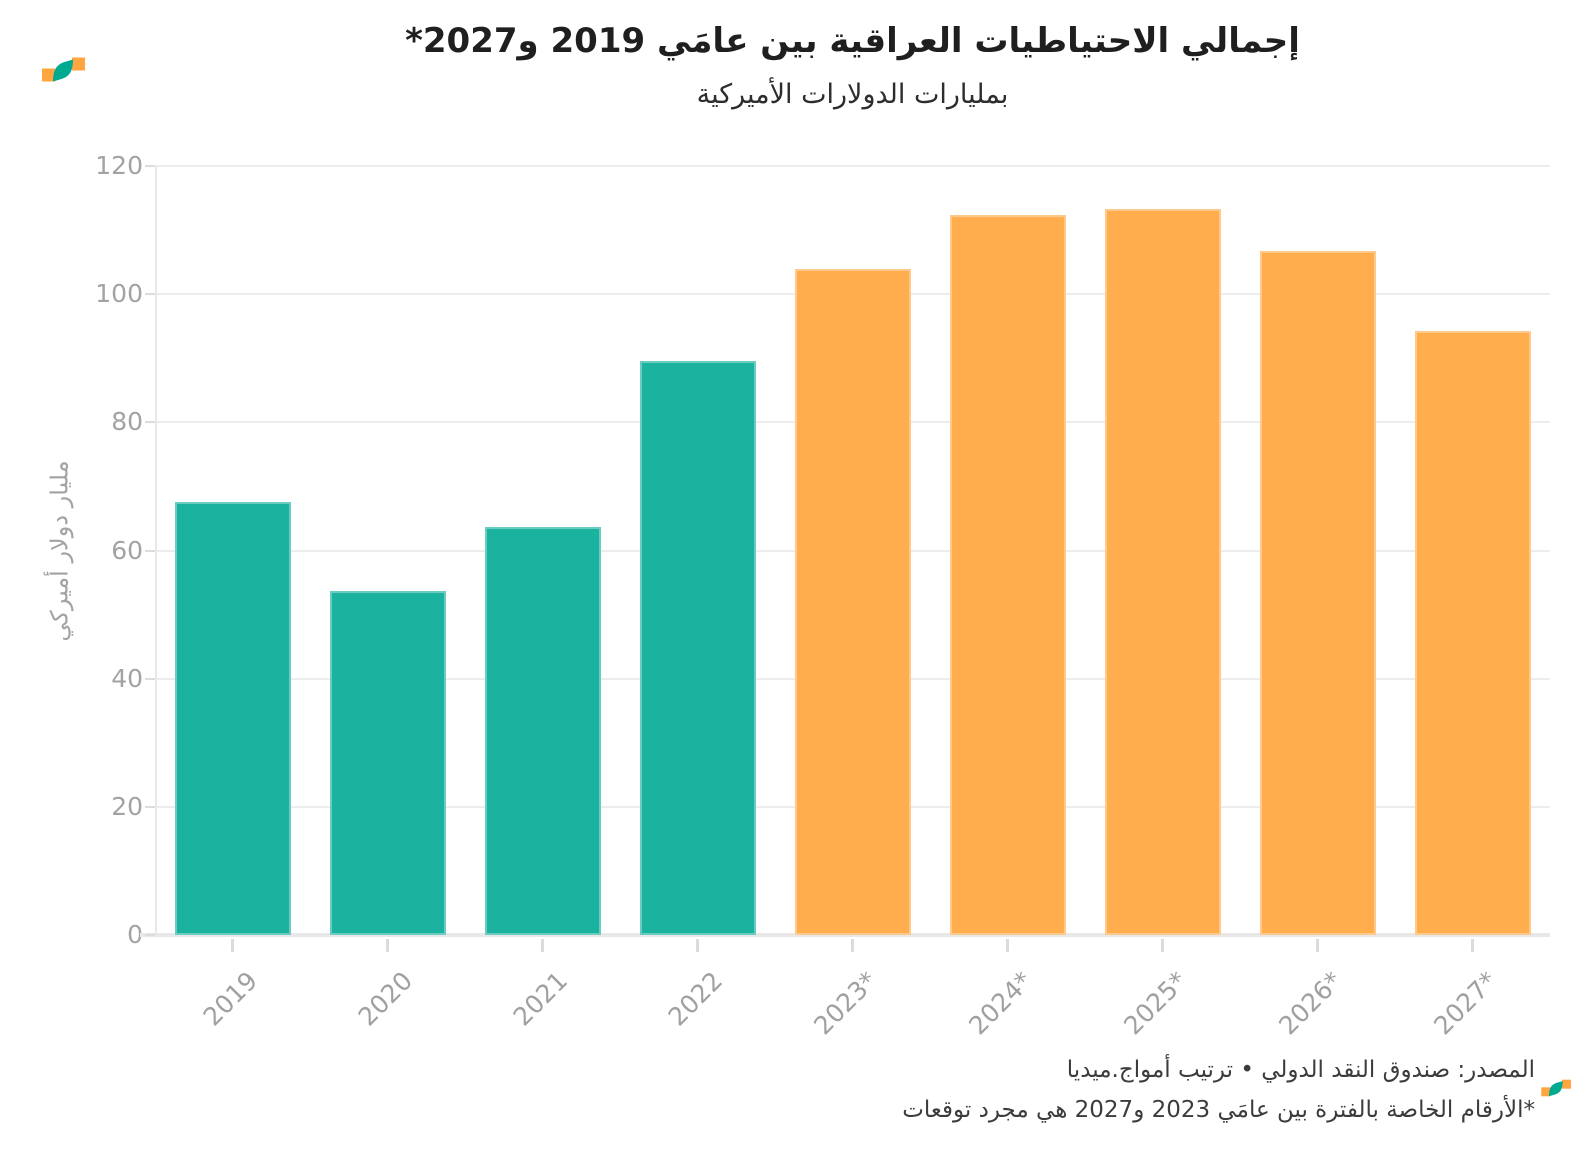  Describe the element at coordinates (127, 550) in the screenshot. I see `y-tick-label-60: 60` at that location.